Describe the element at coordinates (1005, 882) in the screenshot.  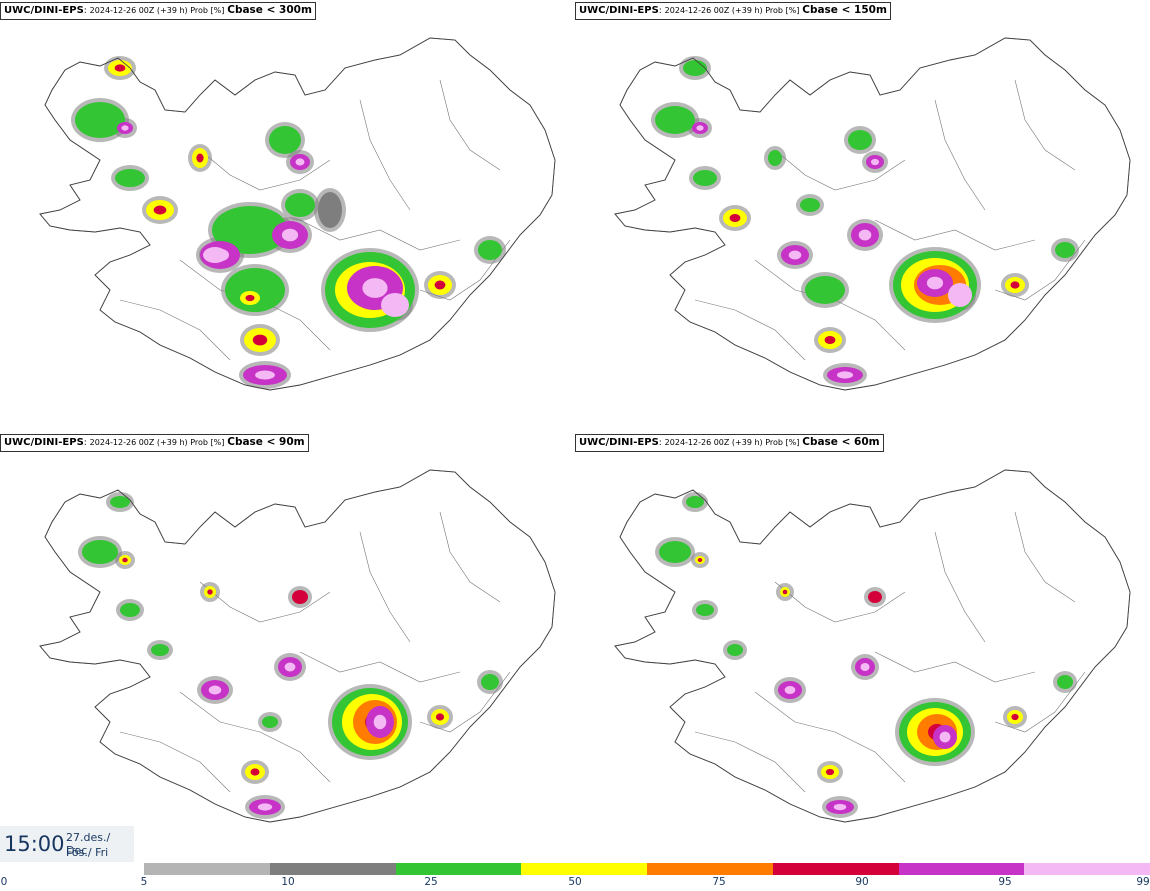
I see `colorbar-tick-label: 95` at that location.